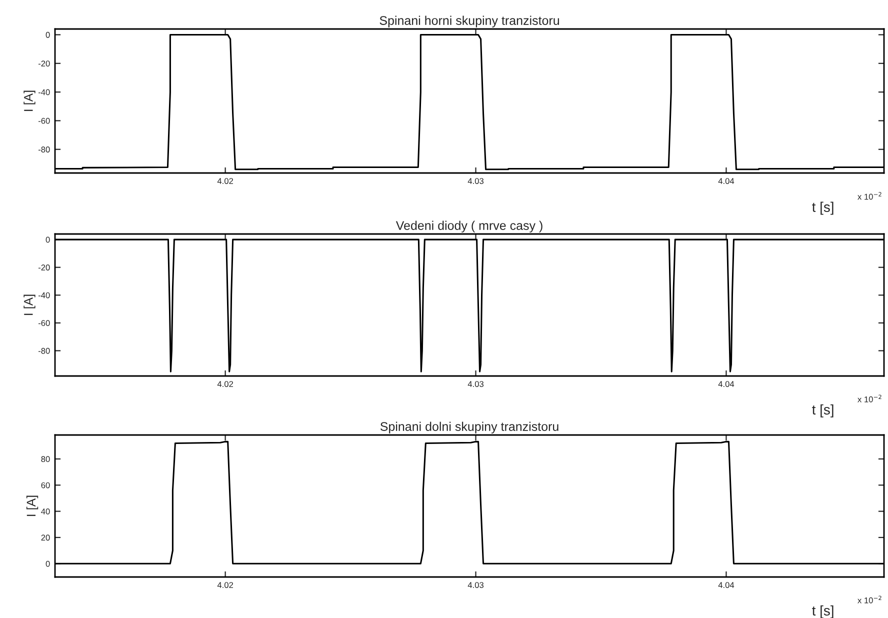 The image size is (888, 618). Describe the element at coordinates (45, 485) in the screenshot. I see `y-tick-label: 60` at that location.